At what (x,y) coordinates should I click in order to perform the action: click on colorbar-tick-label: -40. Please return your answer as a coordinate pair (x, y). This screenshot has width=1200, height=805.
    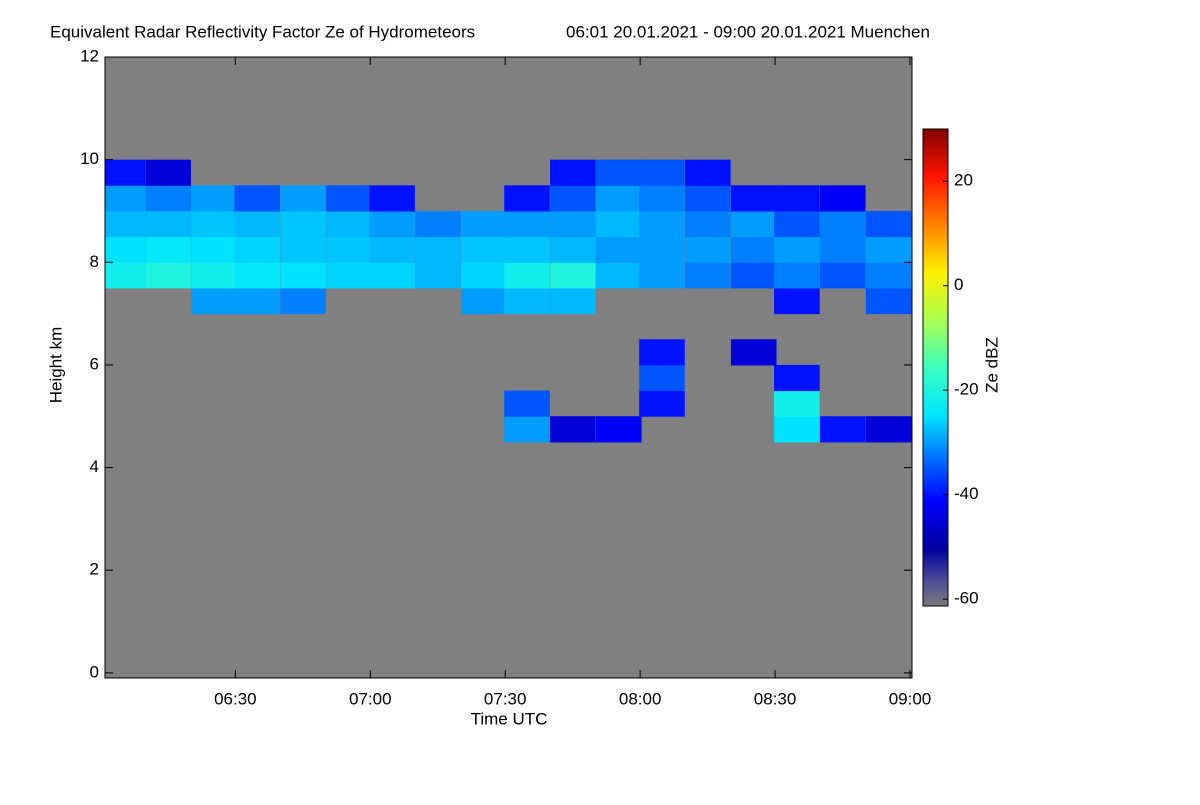
    Looking at the image, I should click on (966, 493).